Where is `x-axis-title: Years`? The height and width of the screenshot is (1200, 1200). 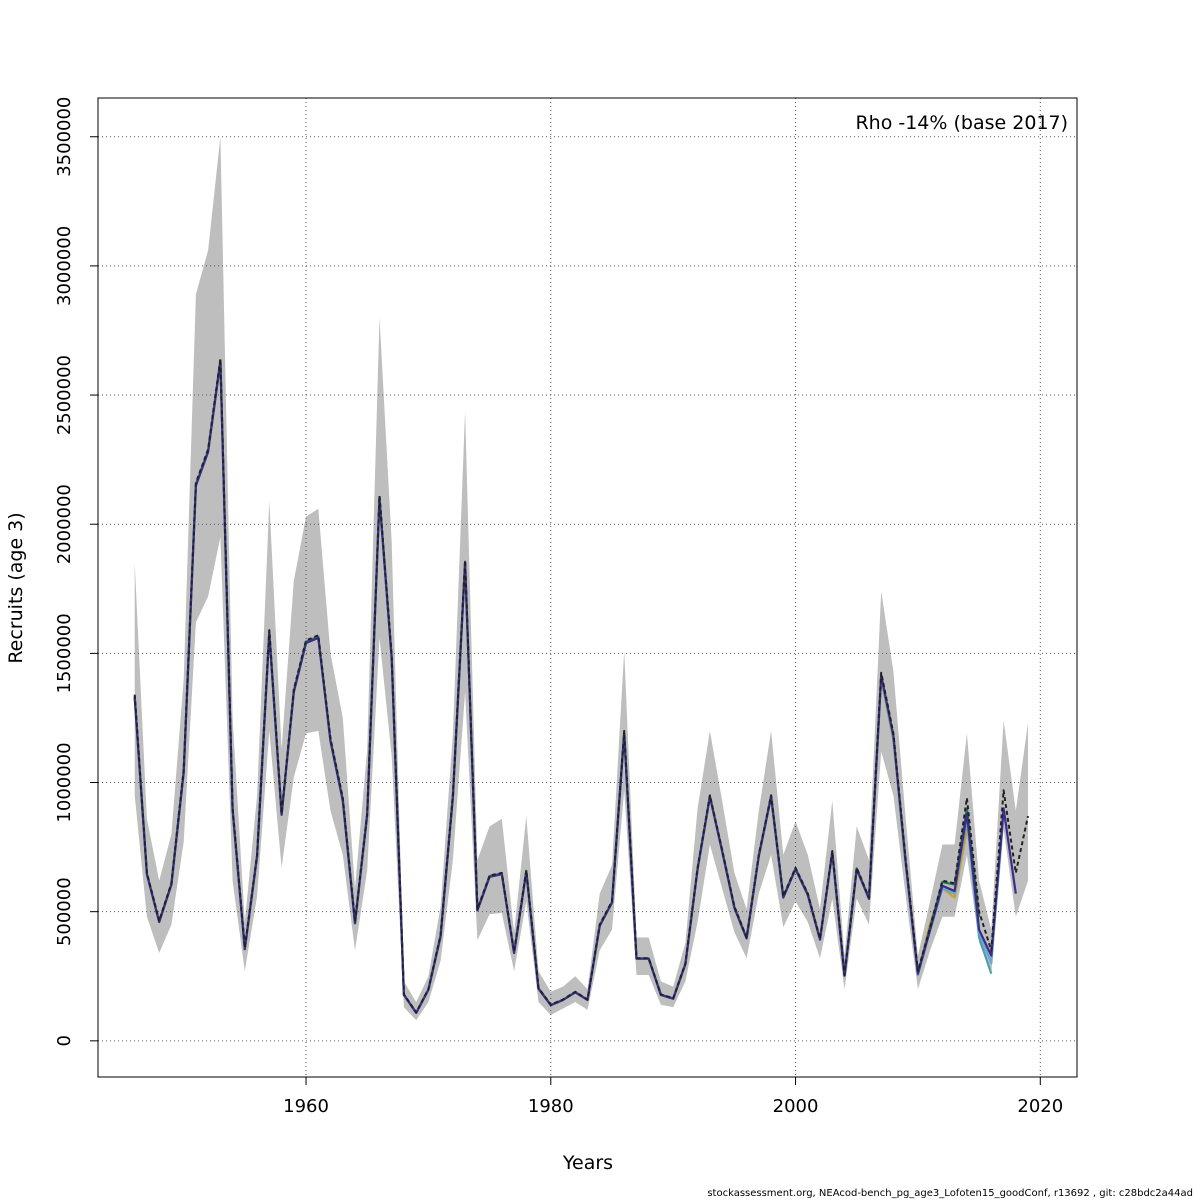 x-axis-title: Years is located at coordinates (587, 1163).